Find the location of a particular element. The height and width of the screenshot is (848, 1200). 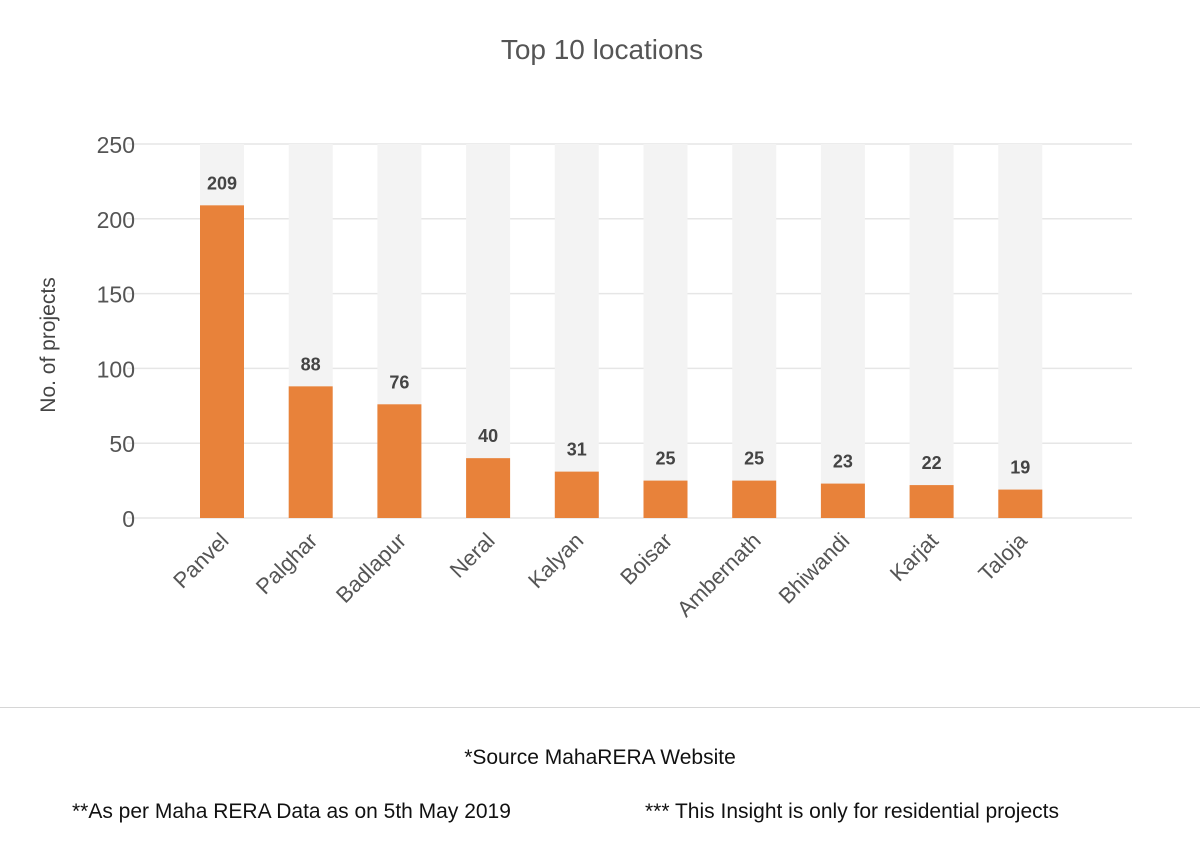

data-label: 23 is located at coordinates (843, 462).